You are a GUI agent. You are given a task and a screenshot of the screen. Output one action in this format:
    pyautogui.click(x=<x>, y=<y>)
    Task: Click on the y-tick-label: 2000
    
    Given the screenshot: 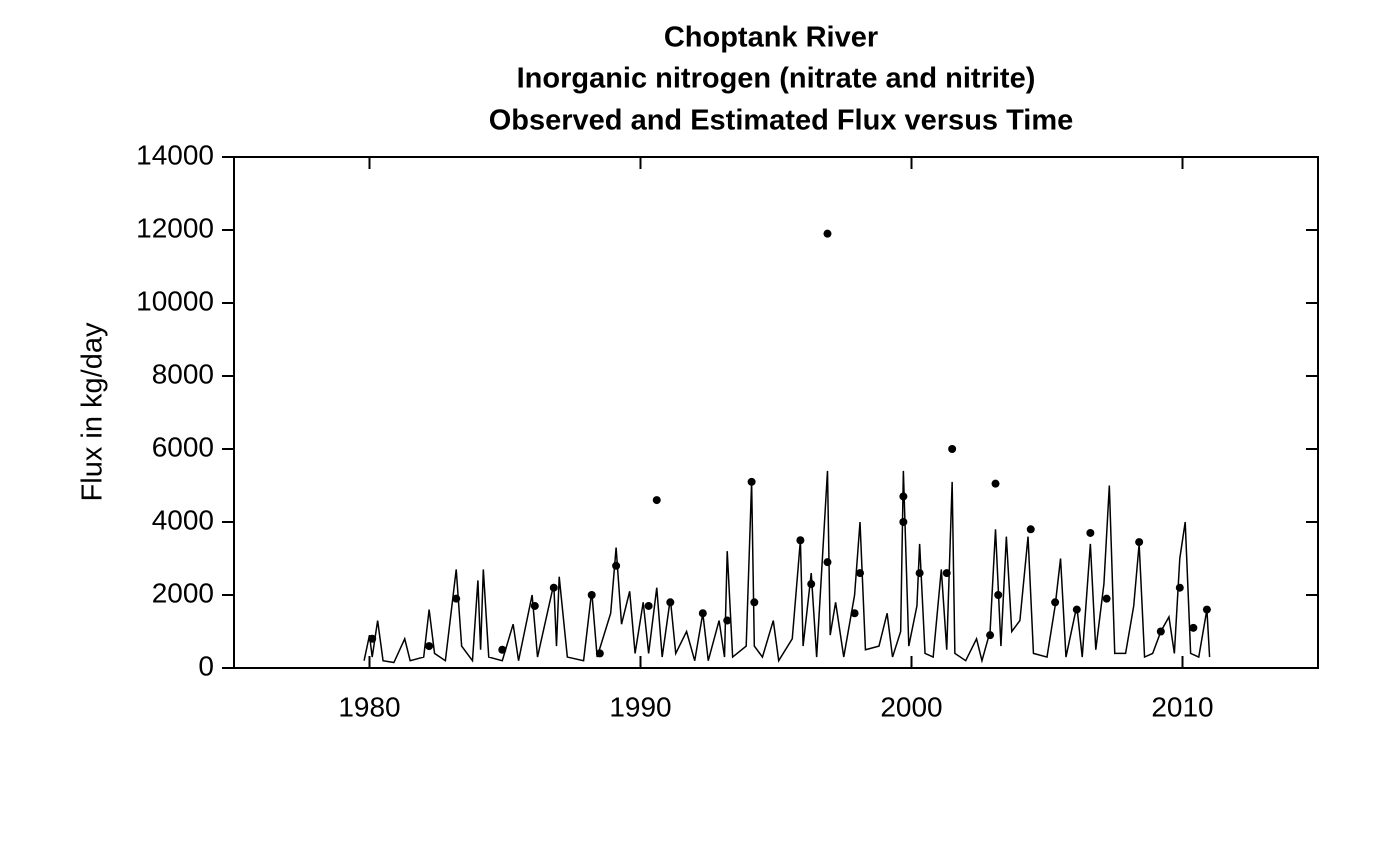 What is the action you would take?
    pyautogui.click(x=183, y=592)
    